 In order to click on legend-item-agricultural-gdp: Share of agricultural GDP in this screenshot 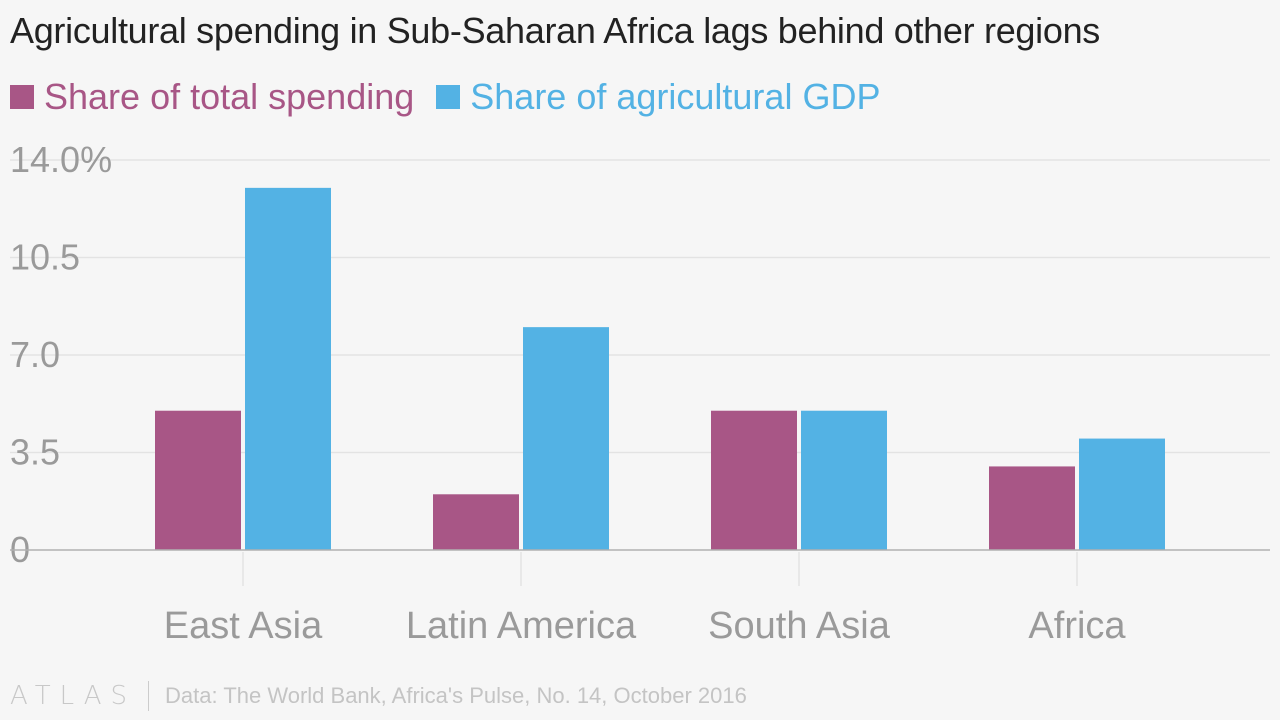, I will do `click(658, 97)`.